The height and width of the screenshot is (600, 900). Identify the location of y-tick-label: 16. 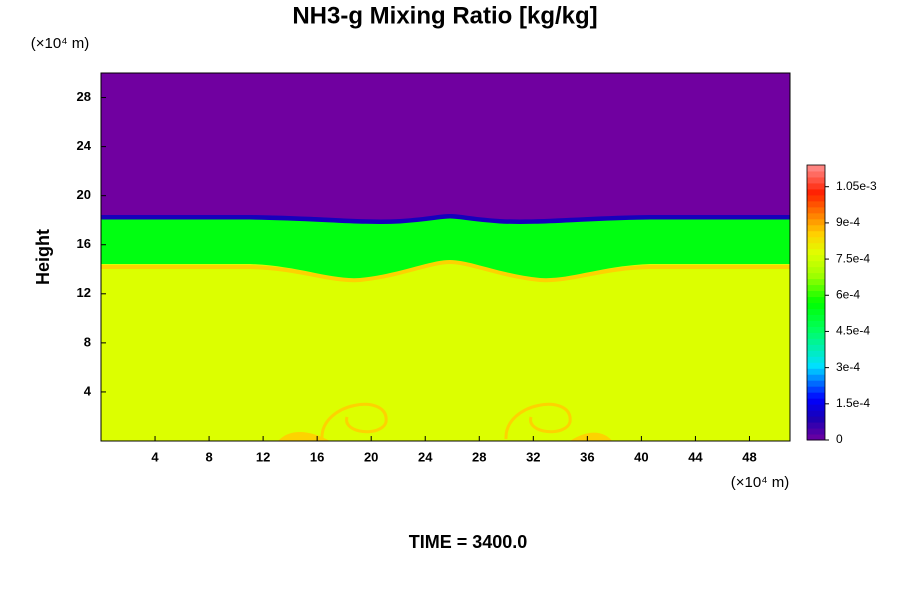
(84, 243).